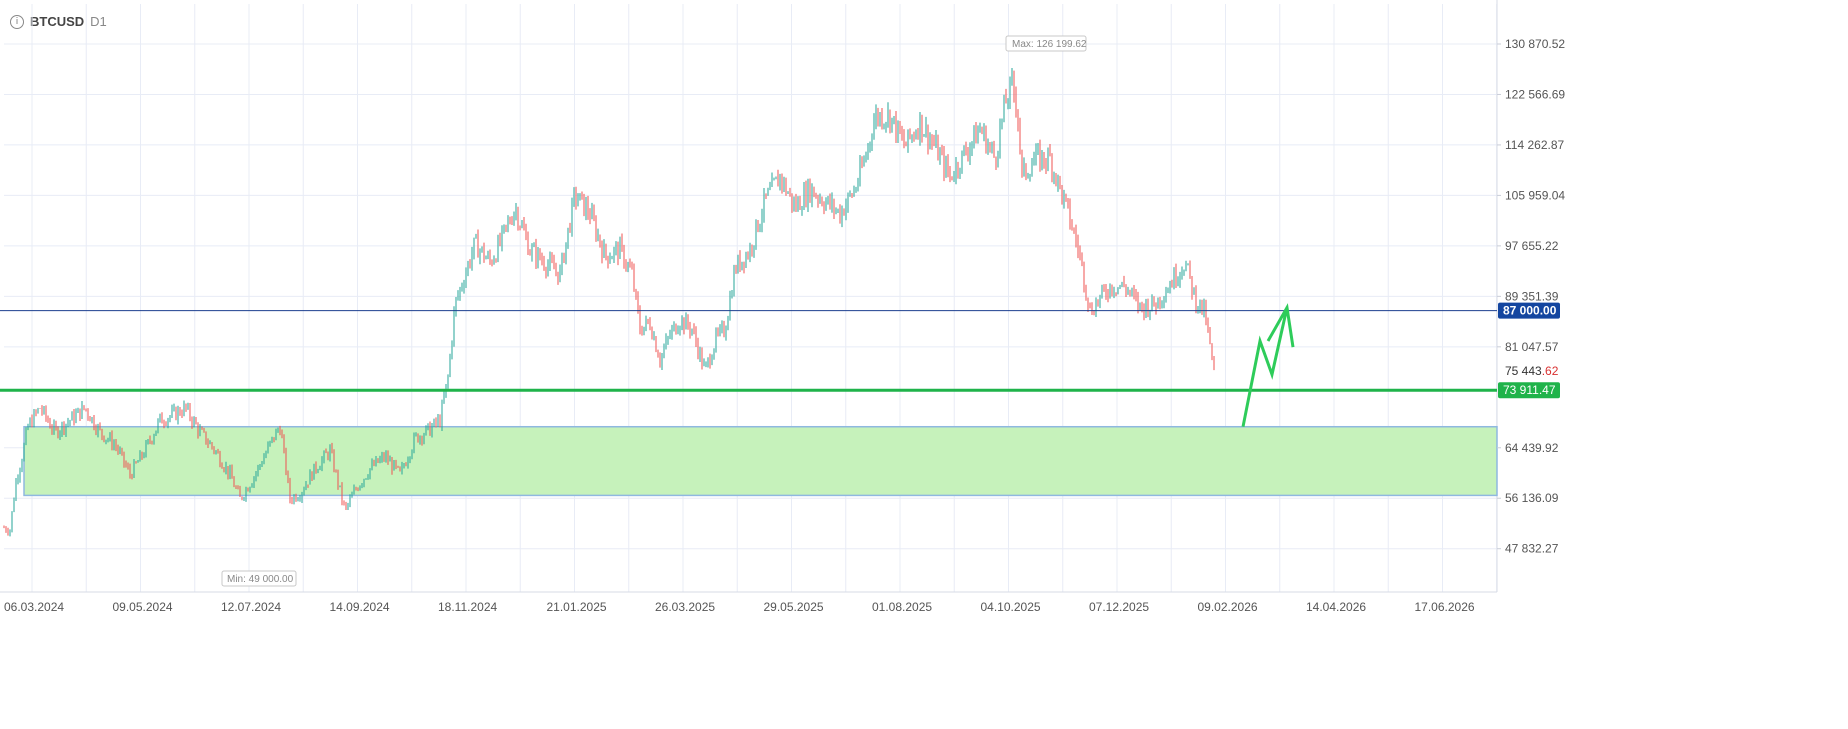 This screenshot has width=1848, height=729. I want to click on y-tick-label: 122 566.69, so click(1535, 94).